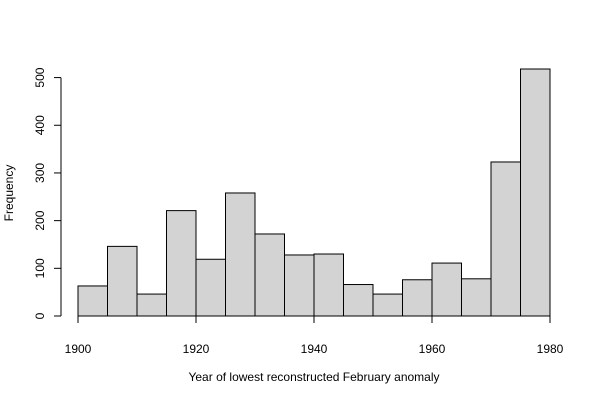  What do you see at coordinates (40, 173) in the screenshot?
I see `y-tick-label: 300` at bounding box center [40, 173].